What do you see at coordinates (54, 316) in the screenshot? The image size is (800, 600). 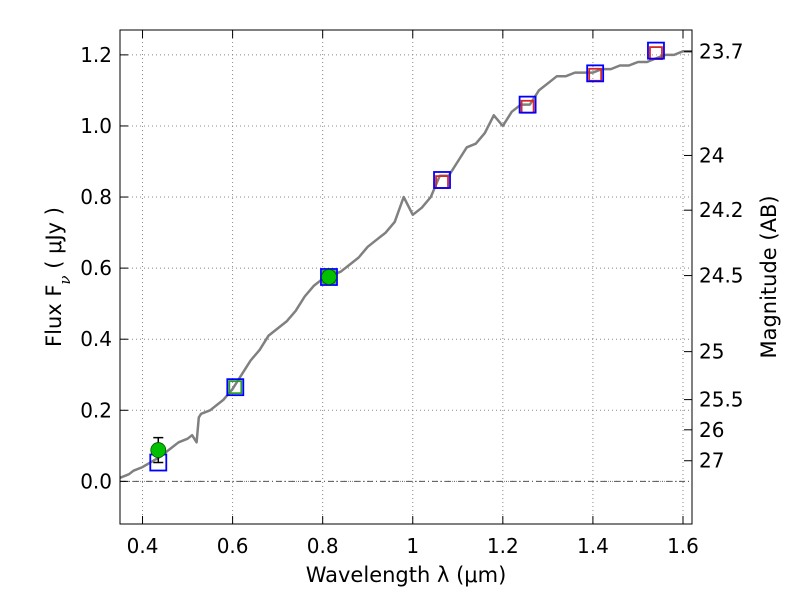 I see `y-axis-label-main: Flux F` at bounding box center [54, 316].